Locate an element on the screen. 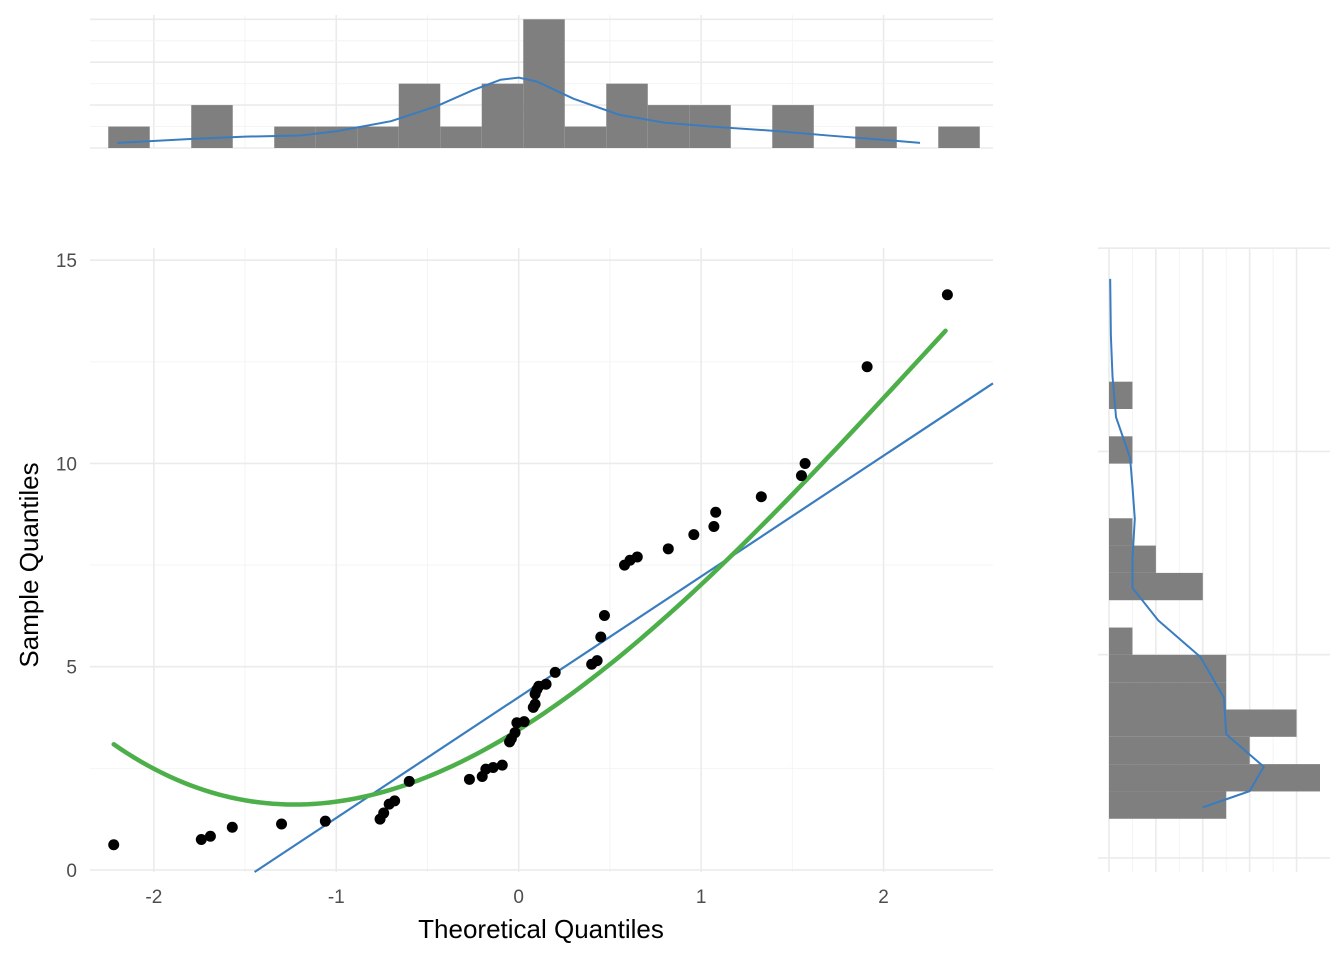  top-marginal-histogram is located at coordinates (541, 82).